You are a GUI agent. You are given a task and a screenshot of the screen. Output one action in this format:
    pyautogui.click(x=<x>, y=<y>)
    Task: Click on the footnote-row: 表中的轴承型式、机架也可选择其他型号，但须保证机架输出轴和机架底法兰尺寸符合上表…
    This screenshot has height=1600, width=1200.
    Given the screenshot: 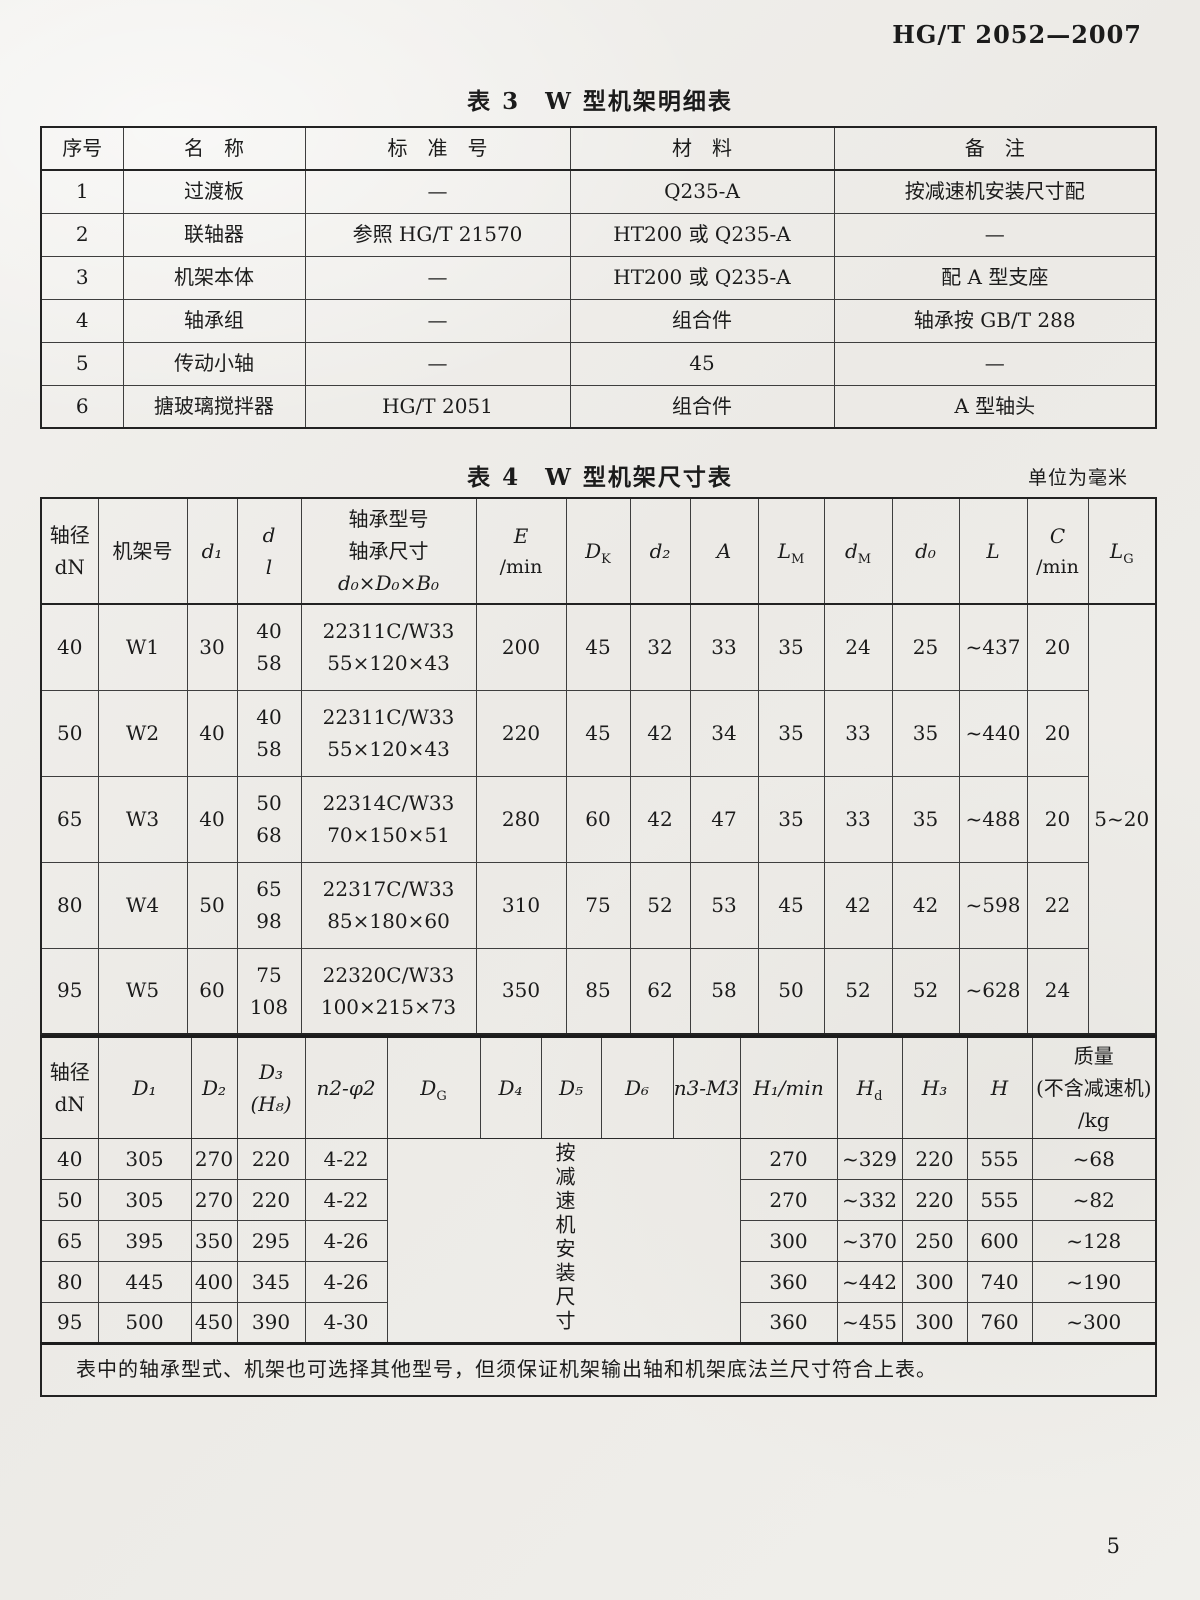 What is the action you would take?
    pyautogui.click(x=598, y=1369)
    